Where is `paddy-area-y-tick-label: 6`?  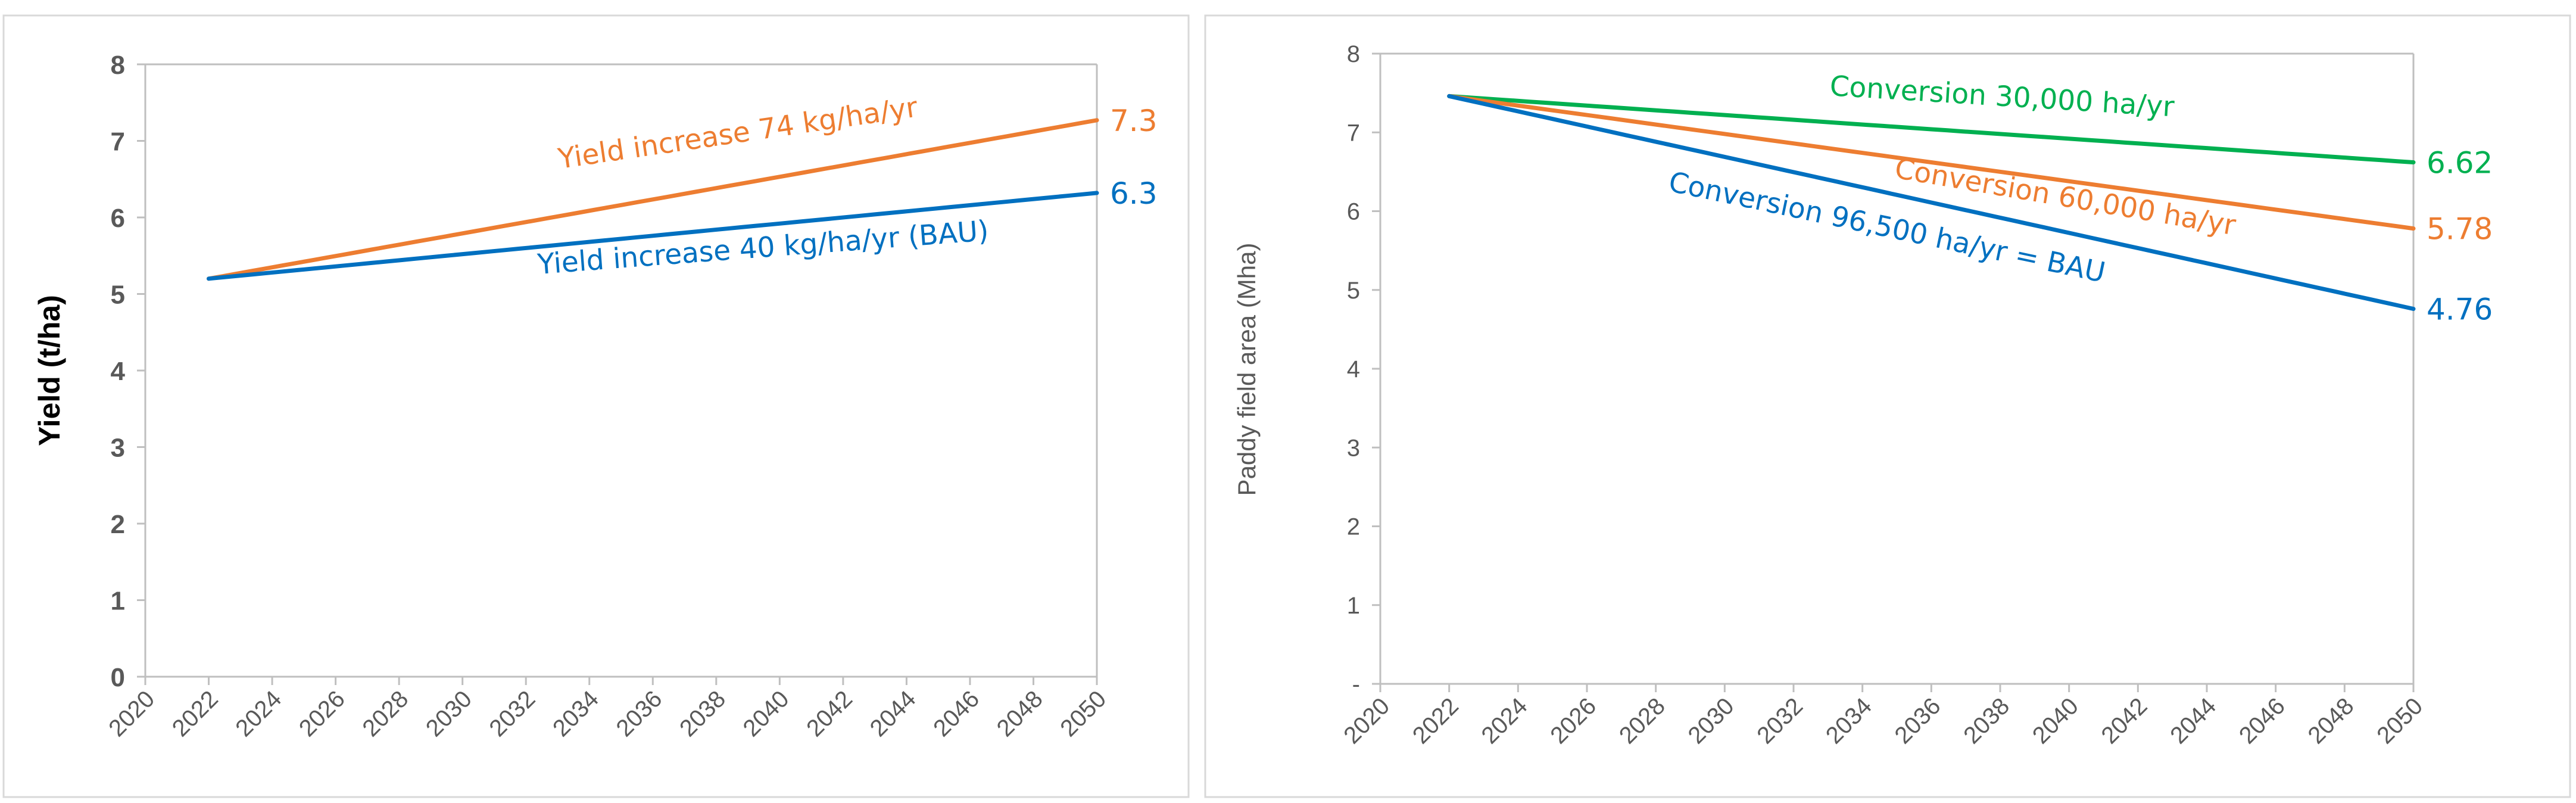
paddy-area-y-tick-label: 6 is located at coordinates (1353, 212).